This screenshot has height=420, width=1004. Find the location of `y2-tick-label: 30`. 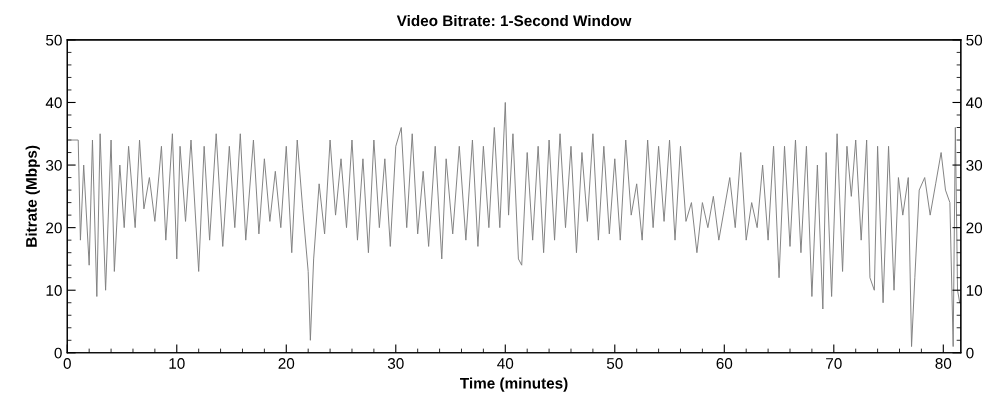

y2-tick-label: 30 is located at coordinates (974, 165).